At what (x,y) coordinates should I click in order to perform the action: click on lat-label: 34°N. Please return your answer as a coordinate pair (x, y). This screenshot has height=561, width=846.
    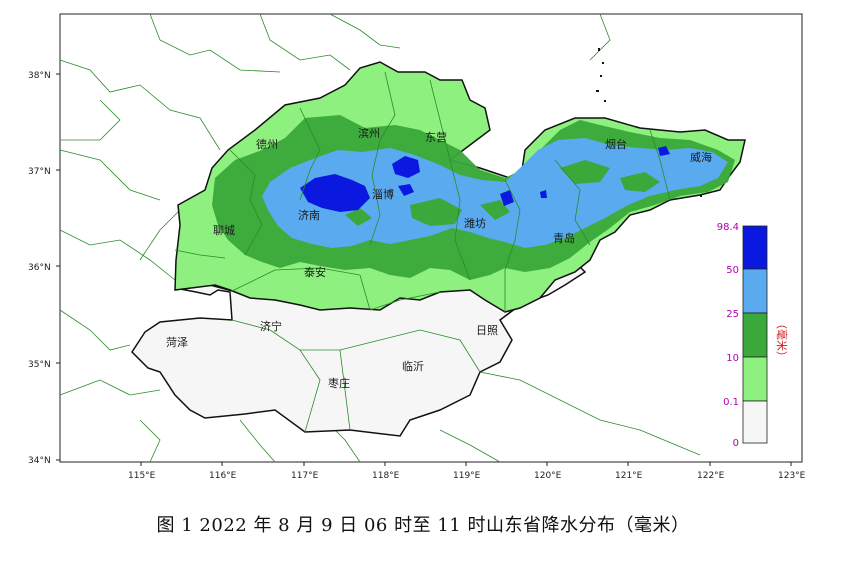
    Looking at the image, I should click on (39, 461).